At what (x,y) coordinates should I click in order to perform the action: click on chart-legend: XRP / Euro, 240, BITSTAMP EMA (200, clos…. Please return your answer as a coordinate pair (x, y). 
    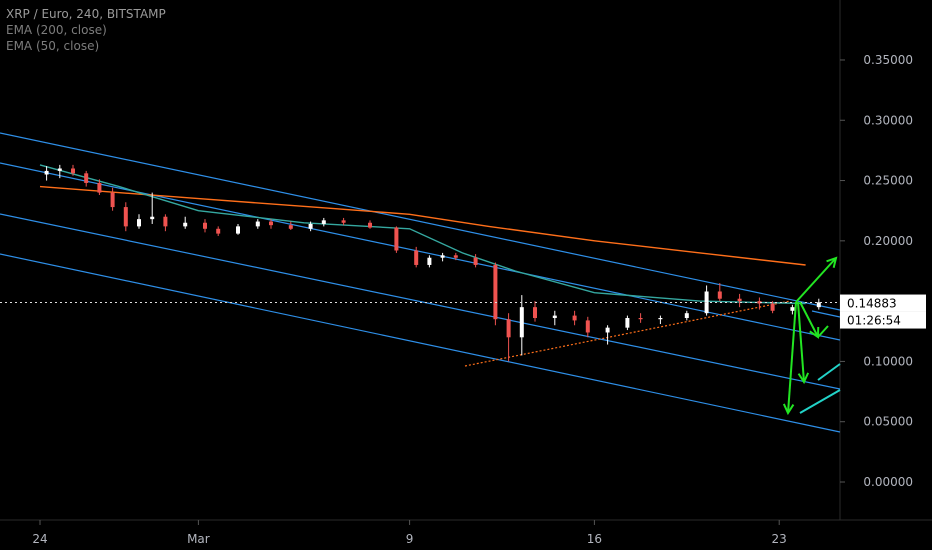
    Looking at the image, I should click on (86, 30).